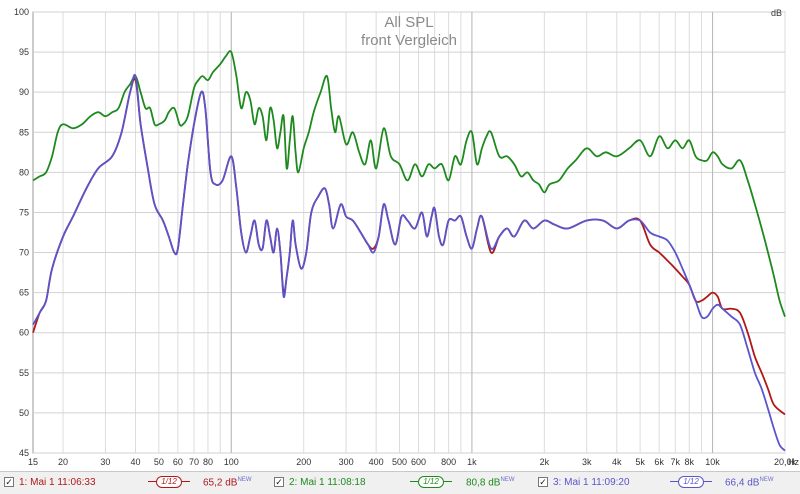 The height and width of the screenshot is (494, 800). Describe the element at coordinates (178, 462) in the screenshot. I see `x-tick-label: 60` at that location.